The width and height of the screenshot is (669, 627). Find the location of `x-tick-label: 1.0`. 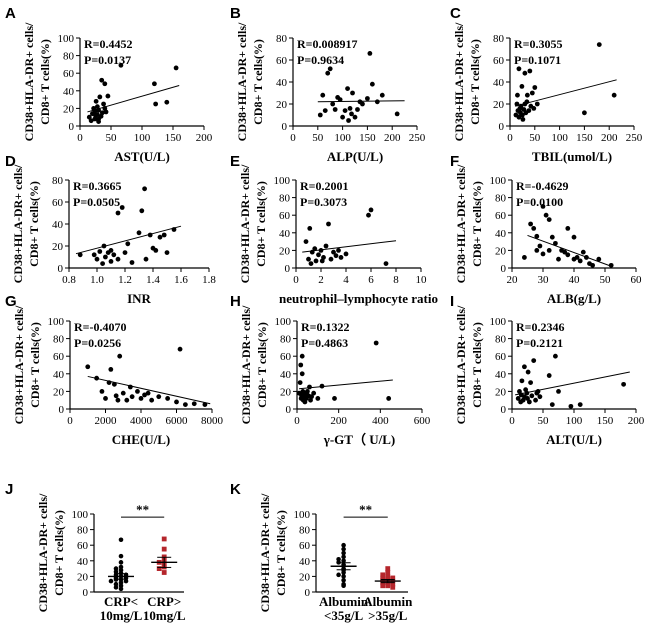

x-tick-label: 1.0 is located at coordinates (97, 280).